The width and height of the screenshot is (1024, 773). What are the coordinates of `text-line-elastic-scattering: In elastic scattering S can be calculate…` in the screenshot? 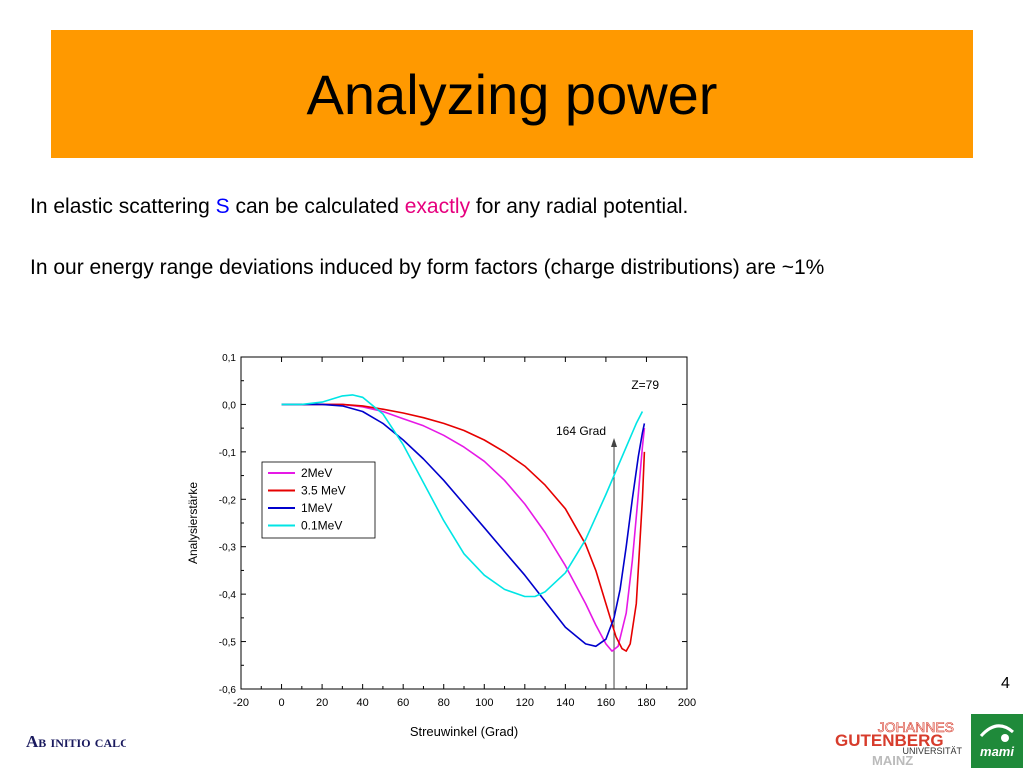 It's located at (359, 207).